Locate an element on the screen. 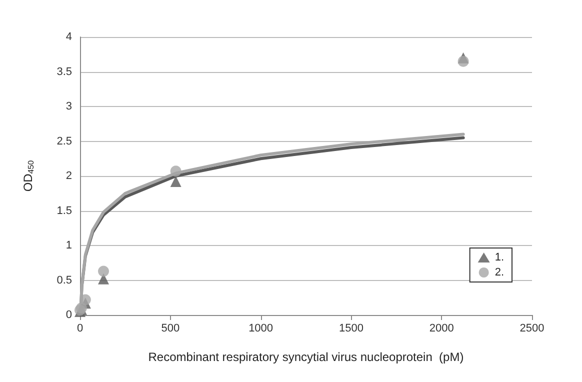 The image size is (582, 382). y-tick-label: 3 is located at coordinates (69, 106).